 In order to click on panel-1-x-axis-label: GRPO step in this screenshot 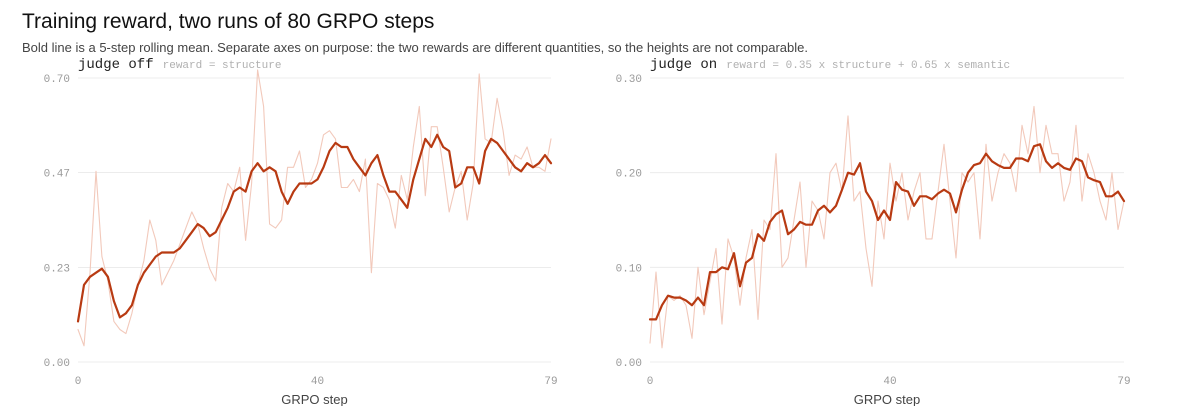, I will do `click(314, 399)`.